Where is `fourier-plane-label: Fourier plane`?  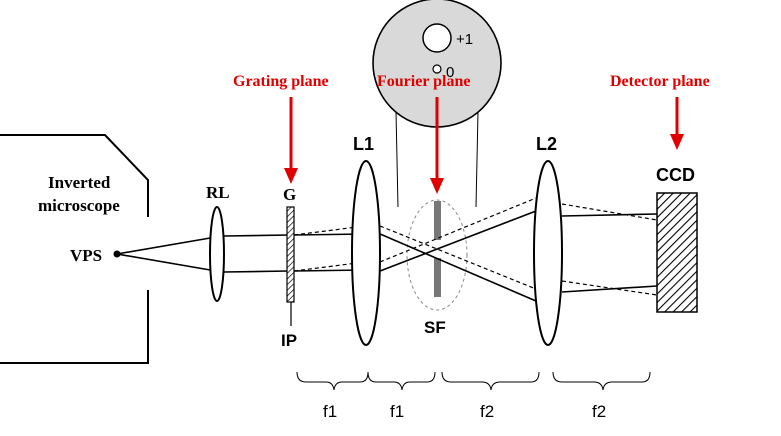 fourier-plane-label: Fourier plane is located at coordinates (423, 81).